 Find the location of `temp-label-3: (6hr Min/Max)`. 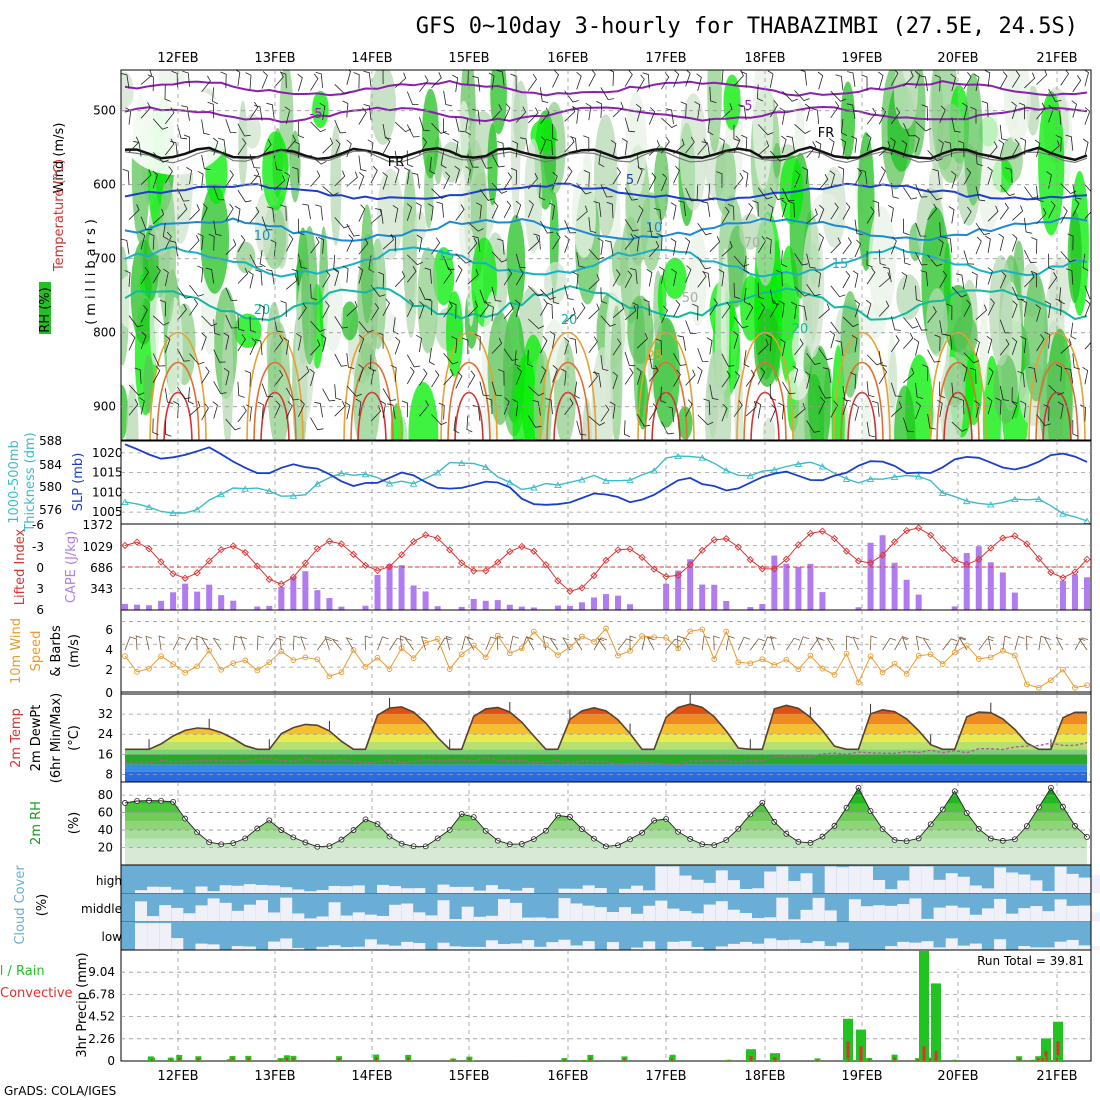

temp-label-3: (6hr Min/Max) is located at coordinates (56, 738).